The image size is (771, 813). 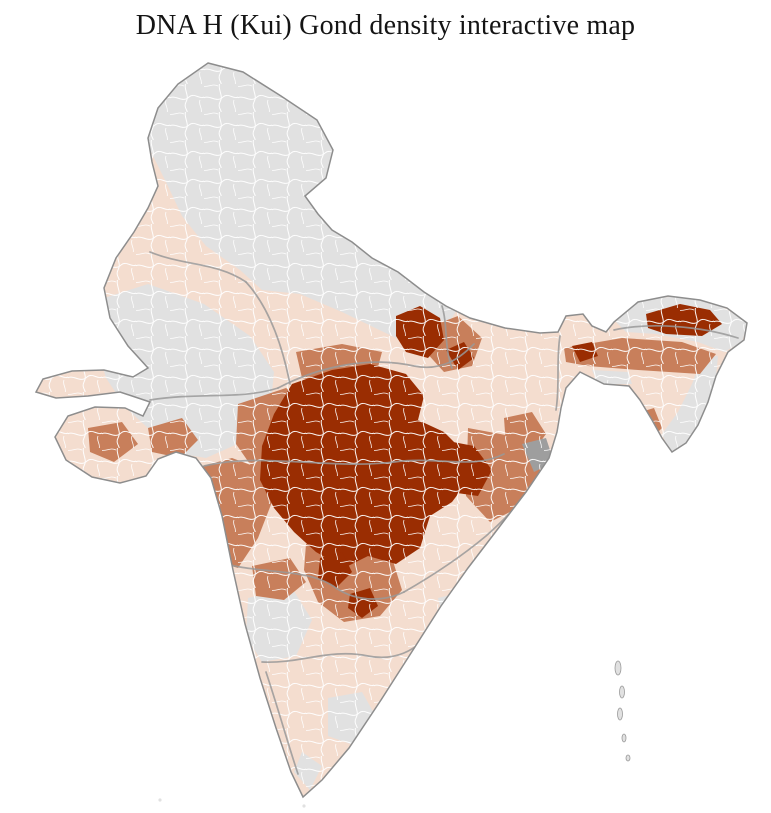 I want to click on map-title: DNA H (Kui) Gond density interactive map, so click(x=385, y=25).